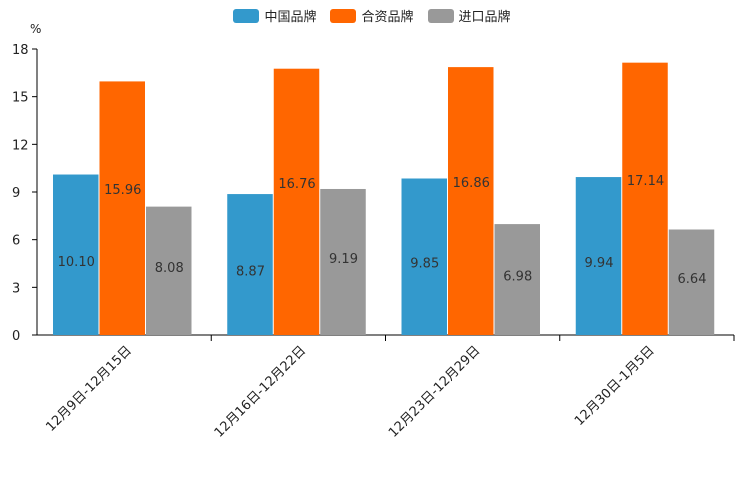 This screenshot has width=744, height=496. Describe the element at coordinates (122, 190) in the screenshot. I see `data-label-1-0: 15.96` at that location.